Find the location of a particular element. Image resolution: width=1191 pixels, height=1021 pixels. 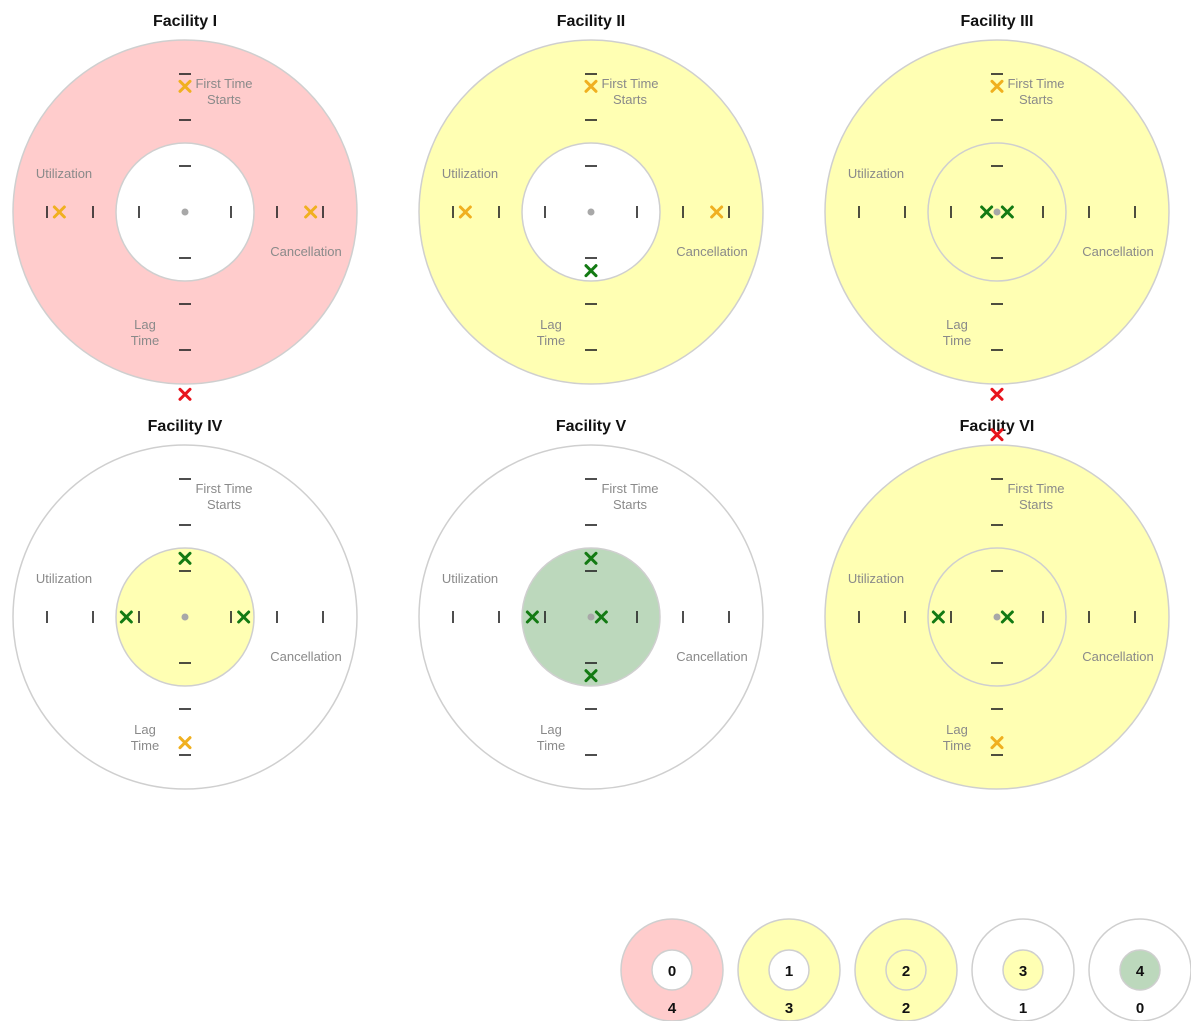

legend-outer-count: 0 is located at coordinates (1140, 1008).